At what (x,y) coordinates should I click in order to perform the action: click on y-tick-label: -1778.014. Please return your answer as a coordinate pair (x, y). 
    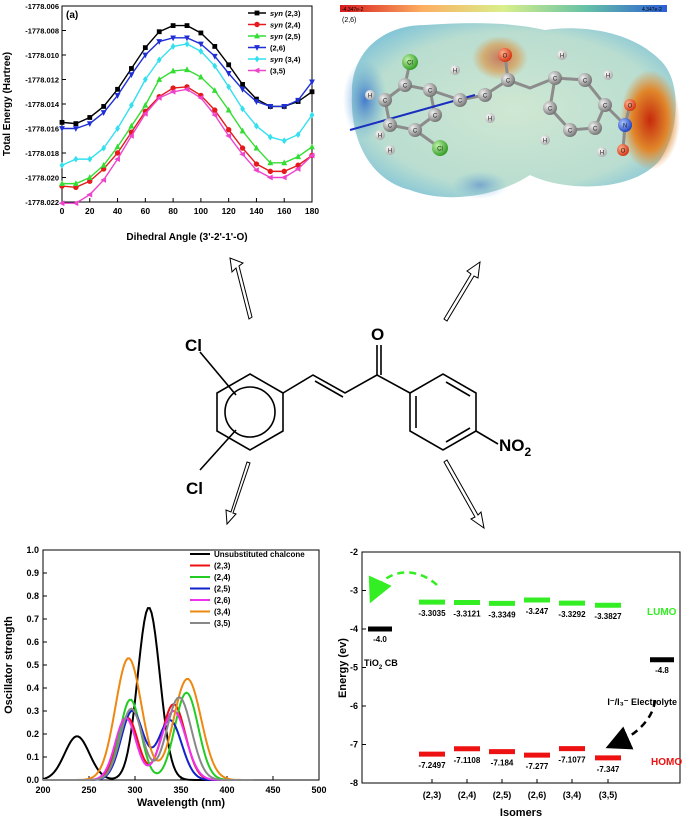
    Looking at the image, I should click on (42, 104).